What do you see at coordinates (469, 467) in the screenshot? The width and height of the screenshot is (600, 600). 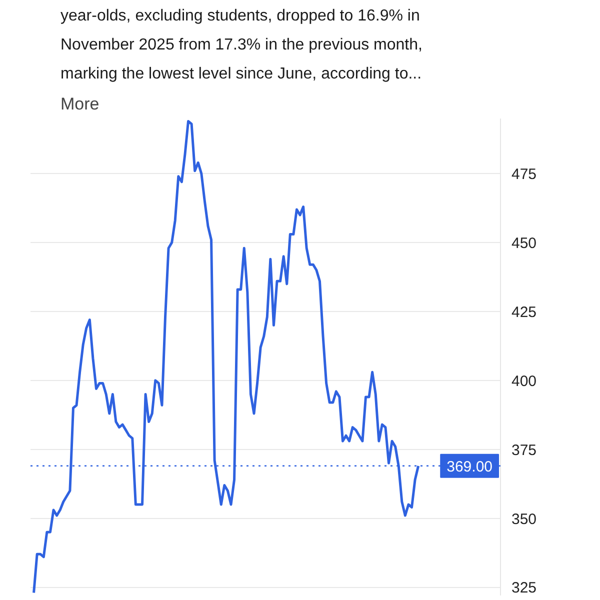 I see `ref-line-label: 369.00` at bounding box center [469, 467].